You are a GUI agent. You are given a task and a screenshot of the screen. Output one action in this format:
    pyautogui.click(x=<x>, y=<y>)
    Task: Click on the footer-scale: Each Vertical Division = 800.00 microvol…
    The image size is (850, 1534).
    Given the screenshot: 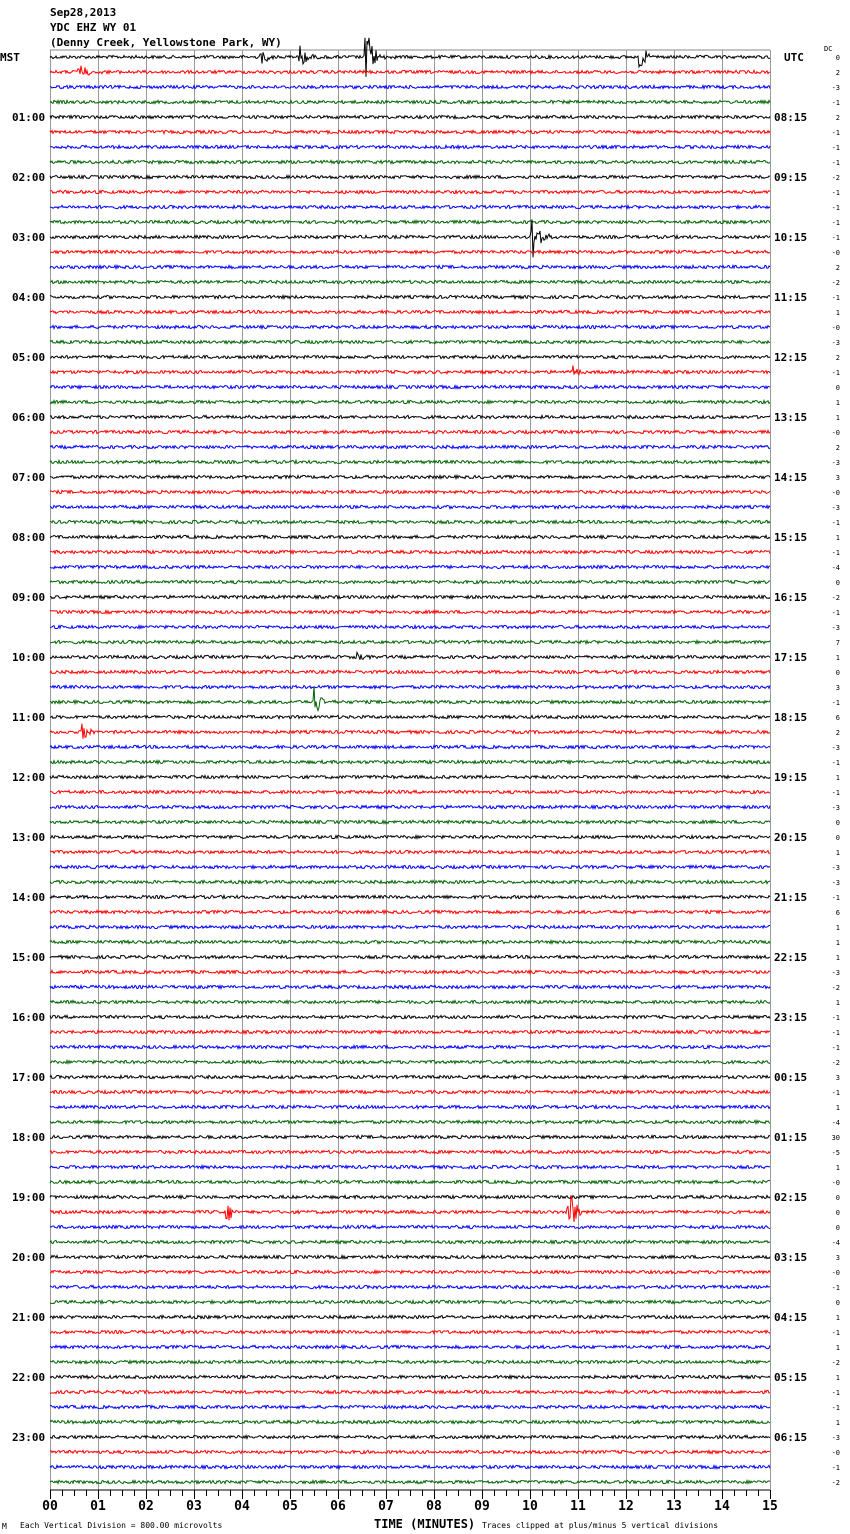 What is the action you would take?
    pyautogui.click(x=121, y=1525)
    